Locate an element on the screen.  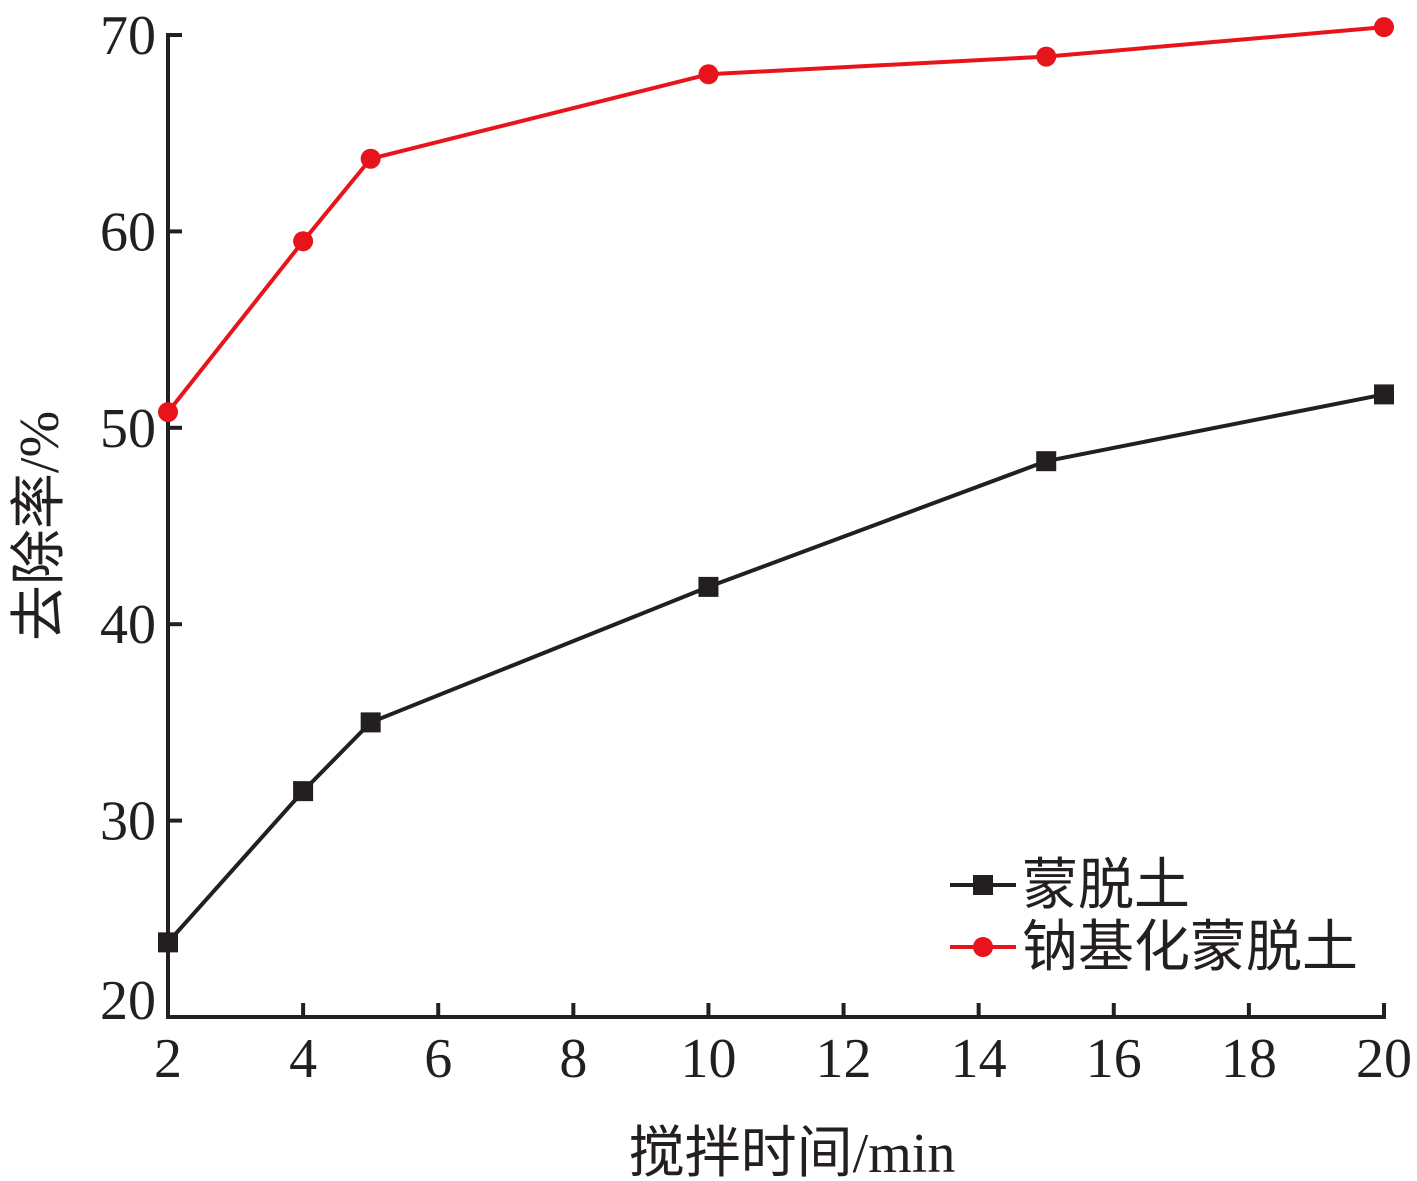
x-tick-label: 4 is located at coordinates (303, 1059).